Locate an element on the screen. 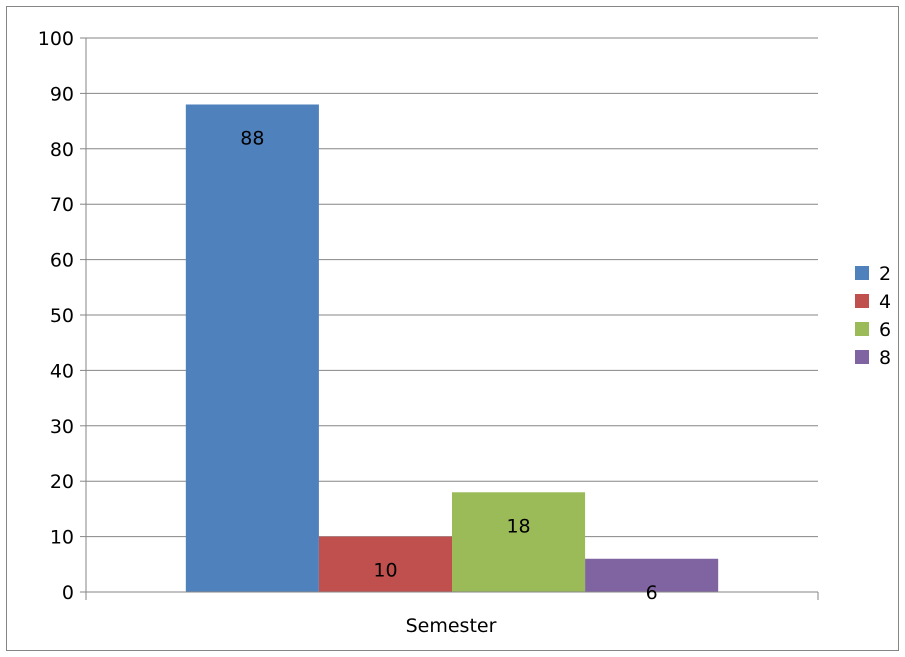 The width and height of the screenshot is (905, 657). legend-label-8: 8 is located at coordinates (885, 358).